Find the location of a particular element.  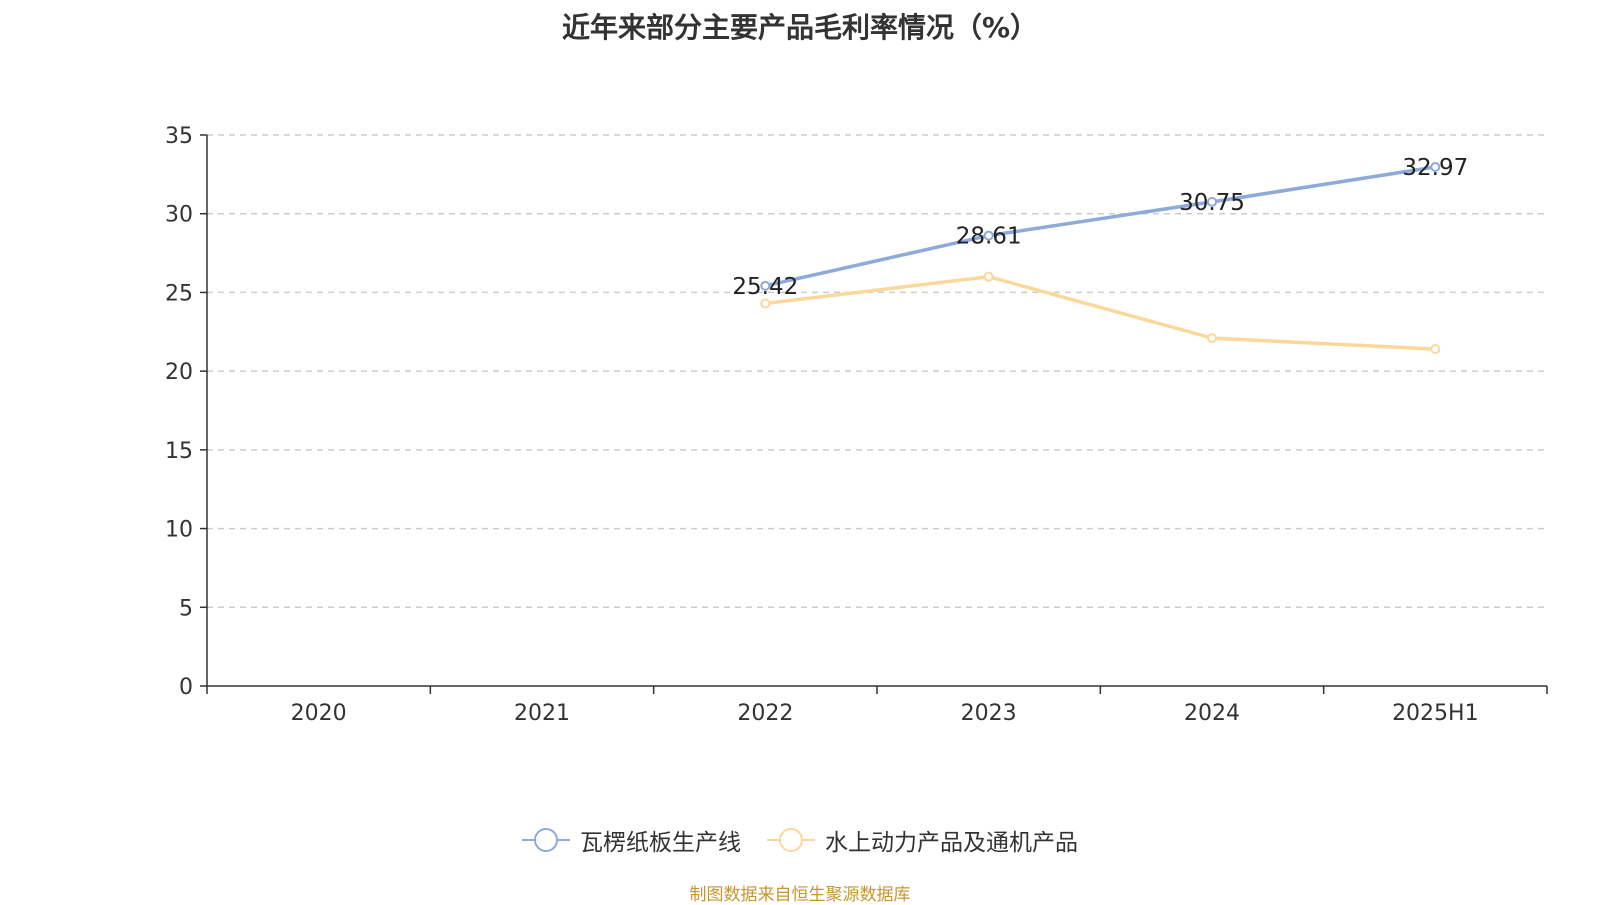

x-tick-label: 2022 is located at coordinates (765, 713).